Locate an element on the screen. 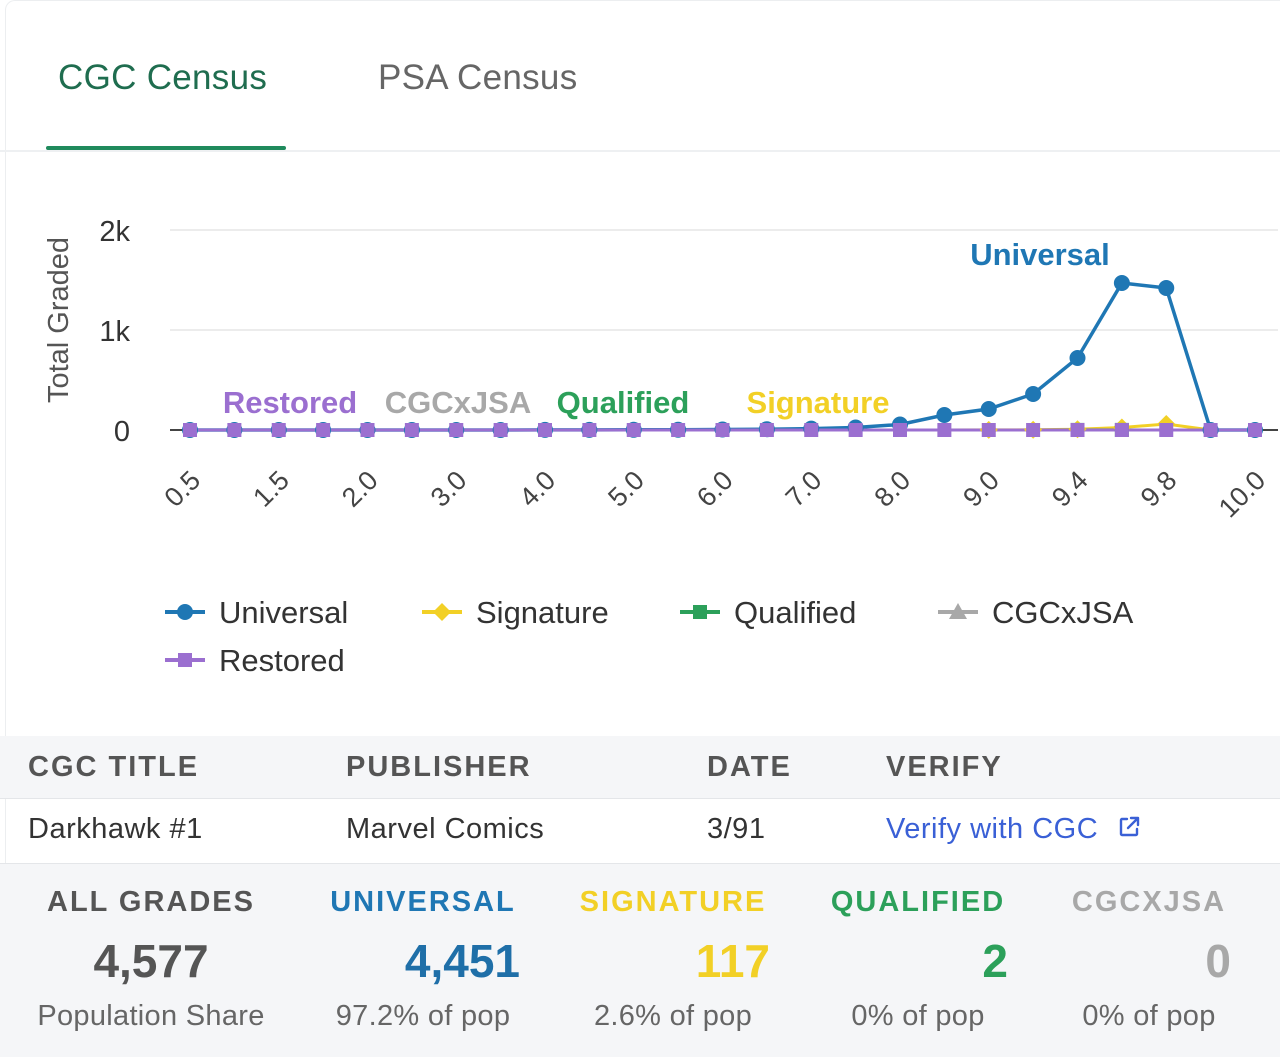 Image resolution: width=1280 pixels, height=1057 pixels. series-annotation: Restored is located at coordinates (290, 402).